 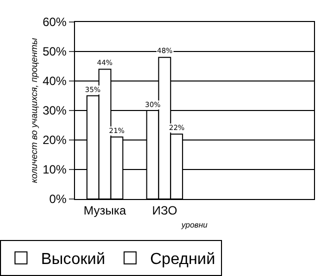 What do you see at coordinates (54, 81) in the screenshot?
I see `y-tick-label: 40%` at bounding box center [54, 81].